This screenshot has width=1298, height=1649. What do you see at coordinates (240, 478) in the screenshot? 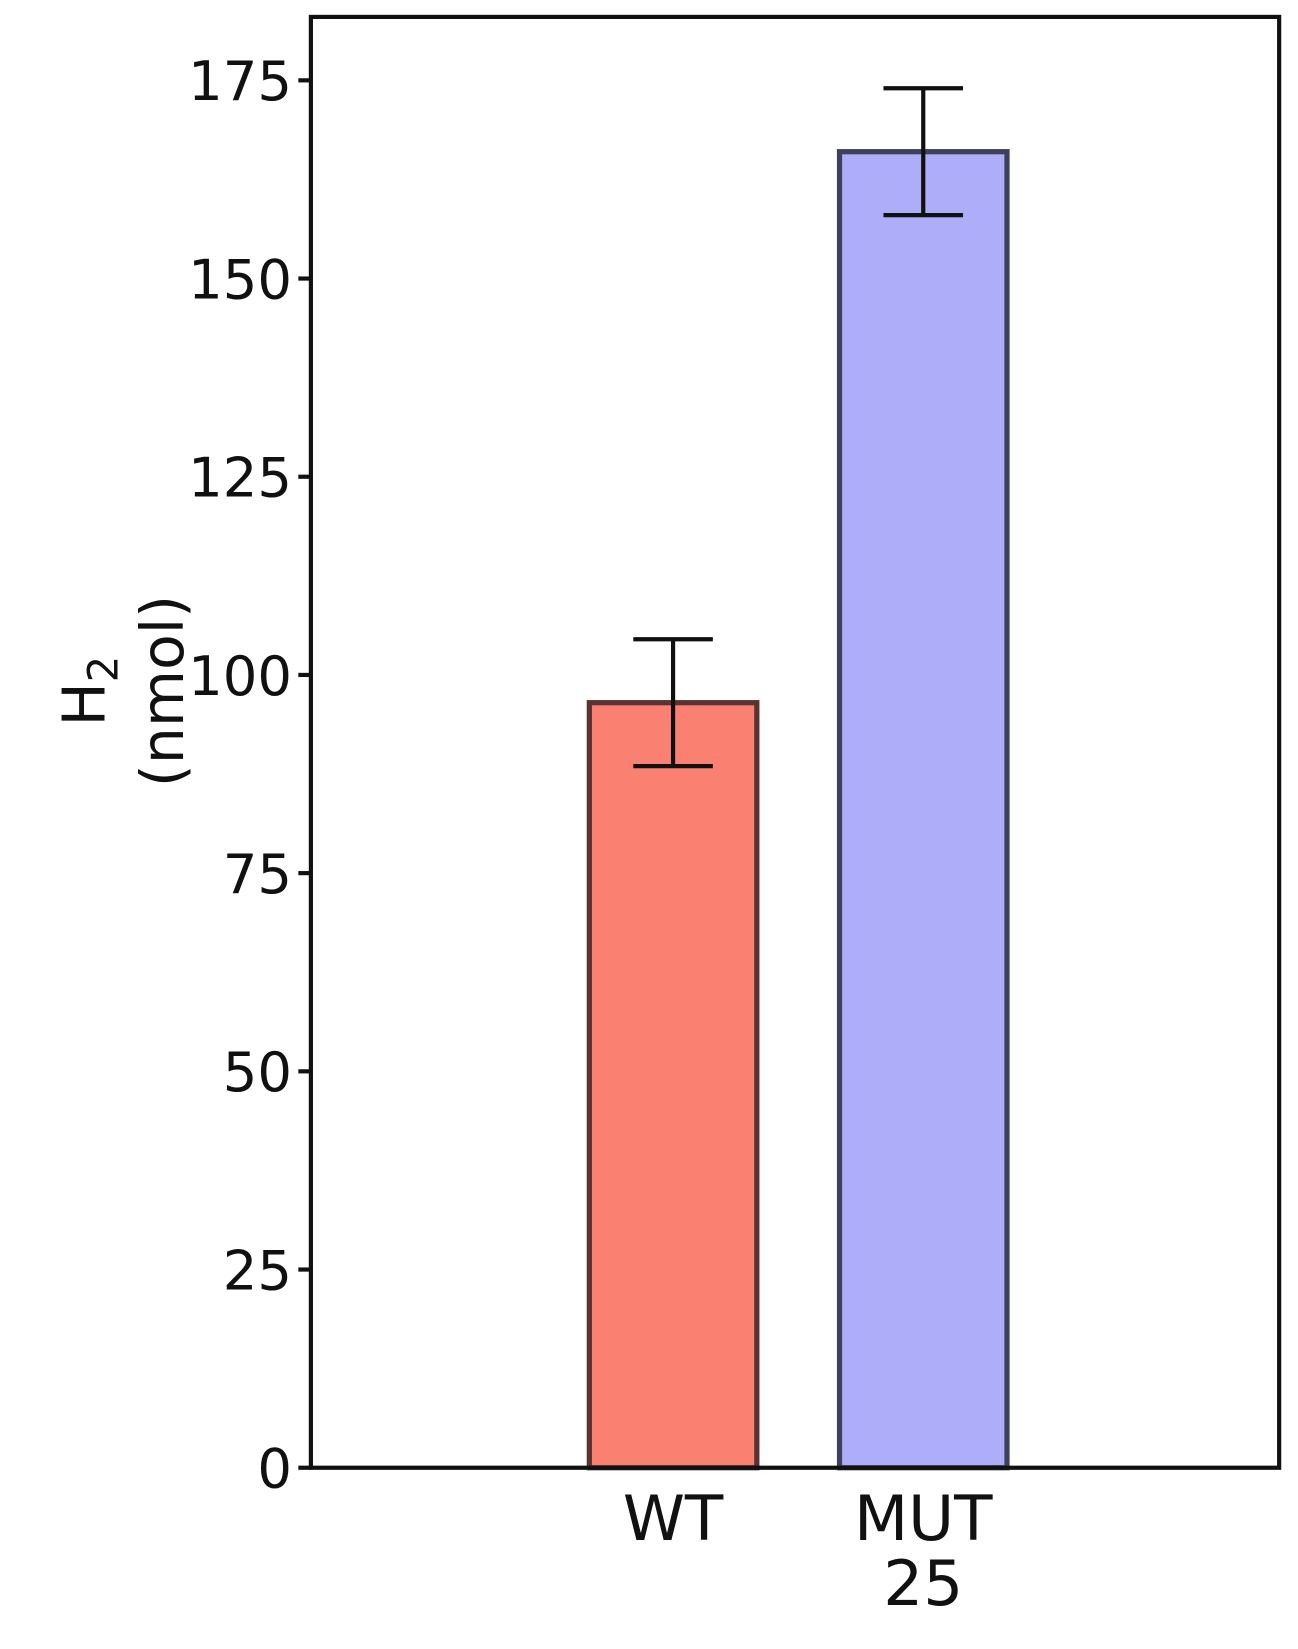
I see `y-tick-label: 125` at bounding box center [240, 478].